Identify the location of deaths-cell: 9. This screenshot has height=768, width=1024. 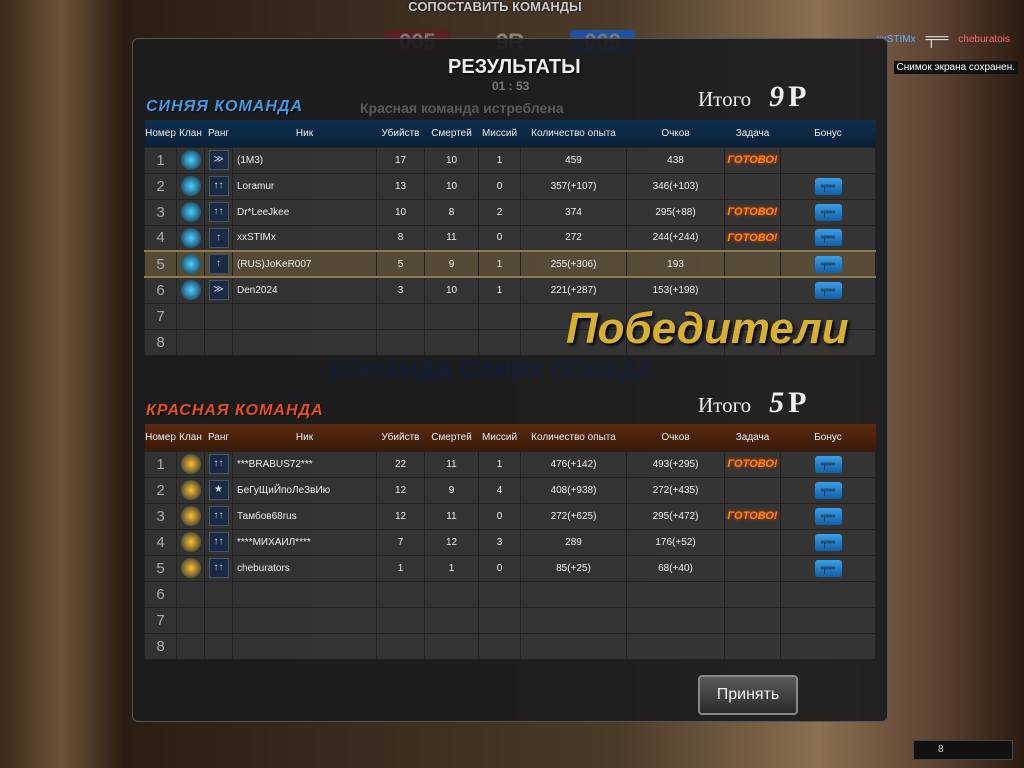
(451, 490).